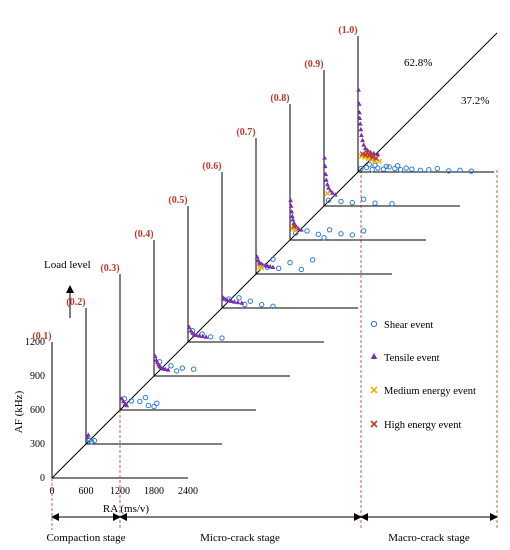 The image size is (510, 550). What do you see at coordinates (37, 376) in the screenshot?
I see `y-tick-label: 900` at bounding box center [37, 376].